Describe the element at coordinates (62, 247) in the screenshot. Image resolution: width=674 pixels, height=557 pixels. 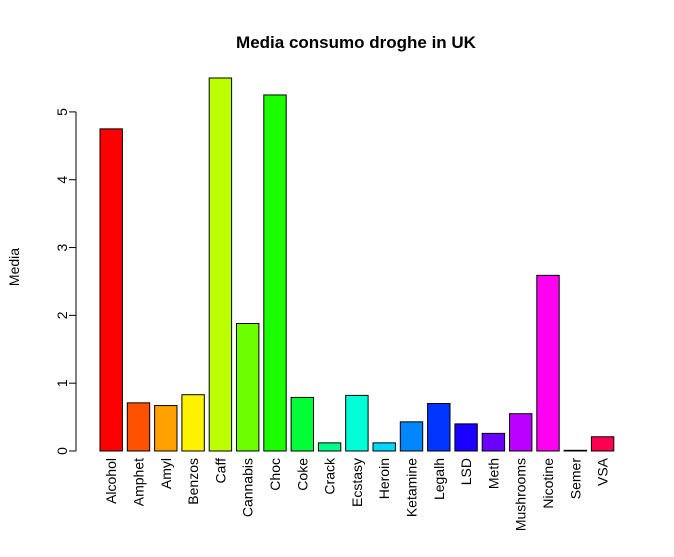
I see `y-tick-label: 3` at that location.